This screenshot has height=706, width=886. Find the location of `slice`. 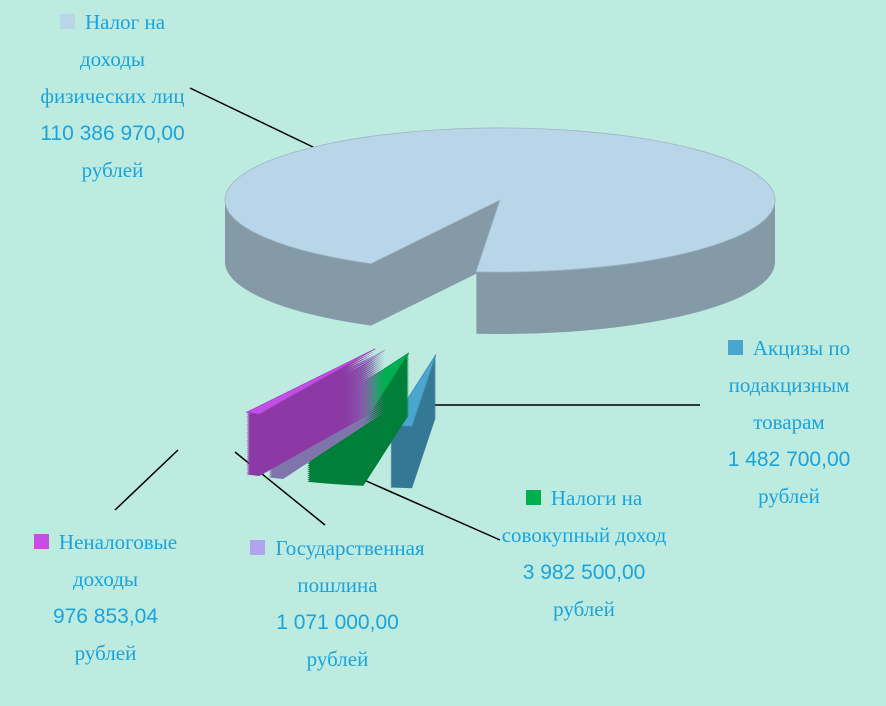

slice is located at coordinates (310, 412).